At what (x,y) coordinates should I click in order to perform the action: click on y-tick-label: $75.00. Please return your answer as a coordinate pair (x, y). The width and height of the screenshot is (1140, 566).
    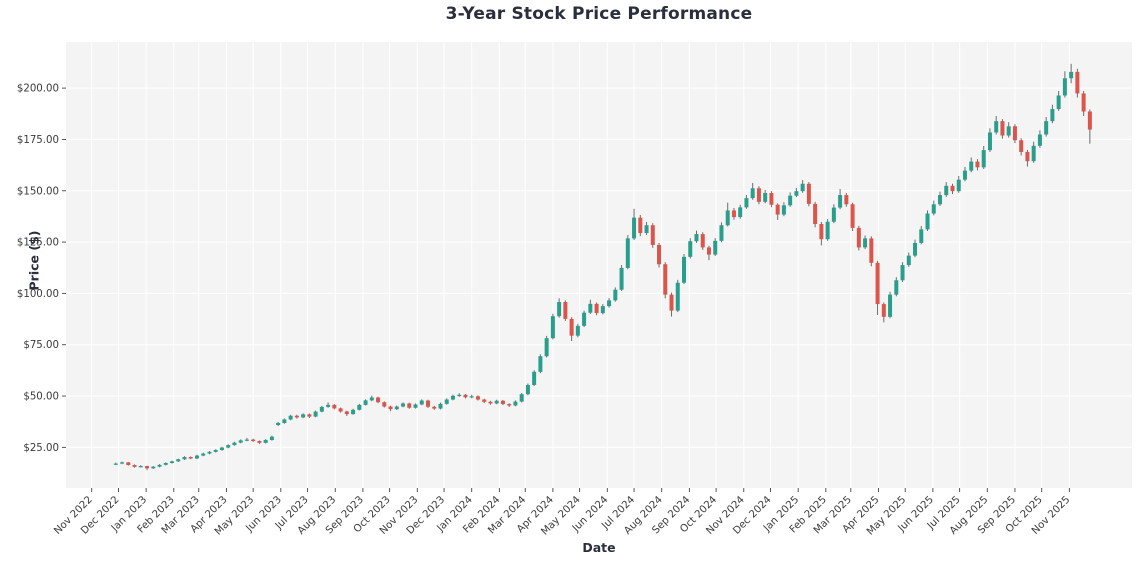
    Looking at the image, I should click on (41, 345).